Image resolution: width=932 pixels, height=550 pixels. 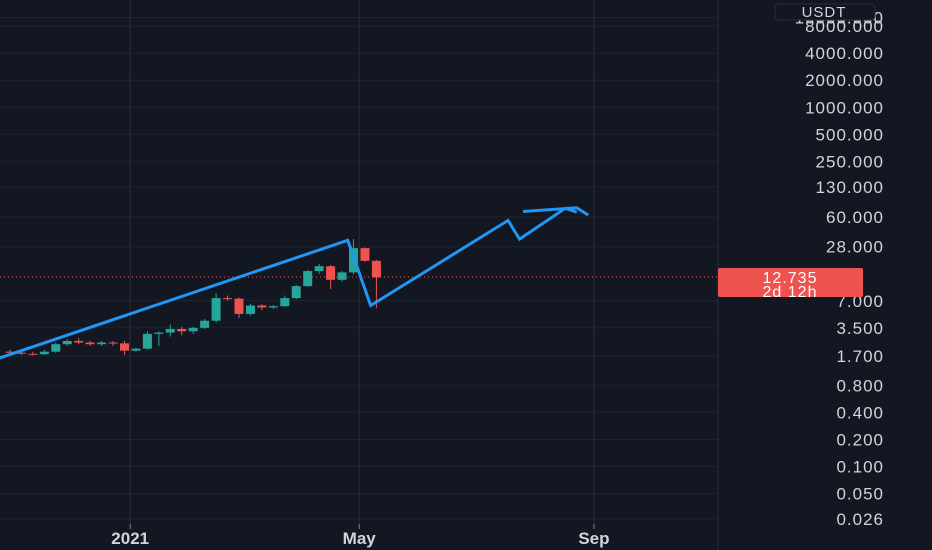 I want to click on price-tick-label: 1.700, so click(x=860, y=356).